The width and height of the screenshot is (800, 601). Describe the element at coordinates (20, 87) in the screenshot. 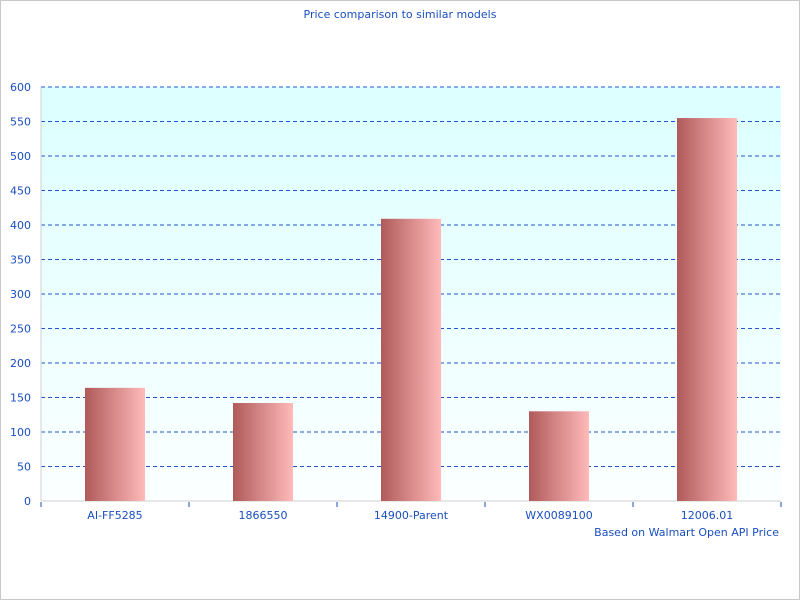

I see `y-tick-label: 600` at that location.